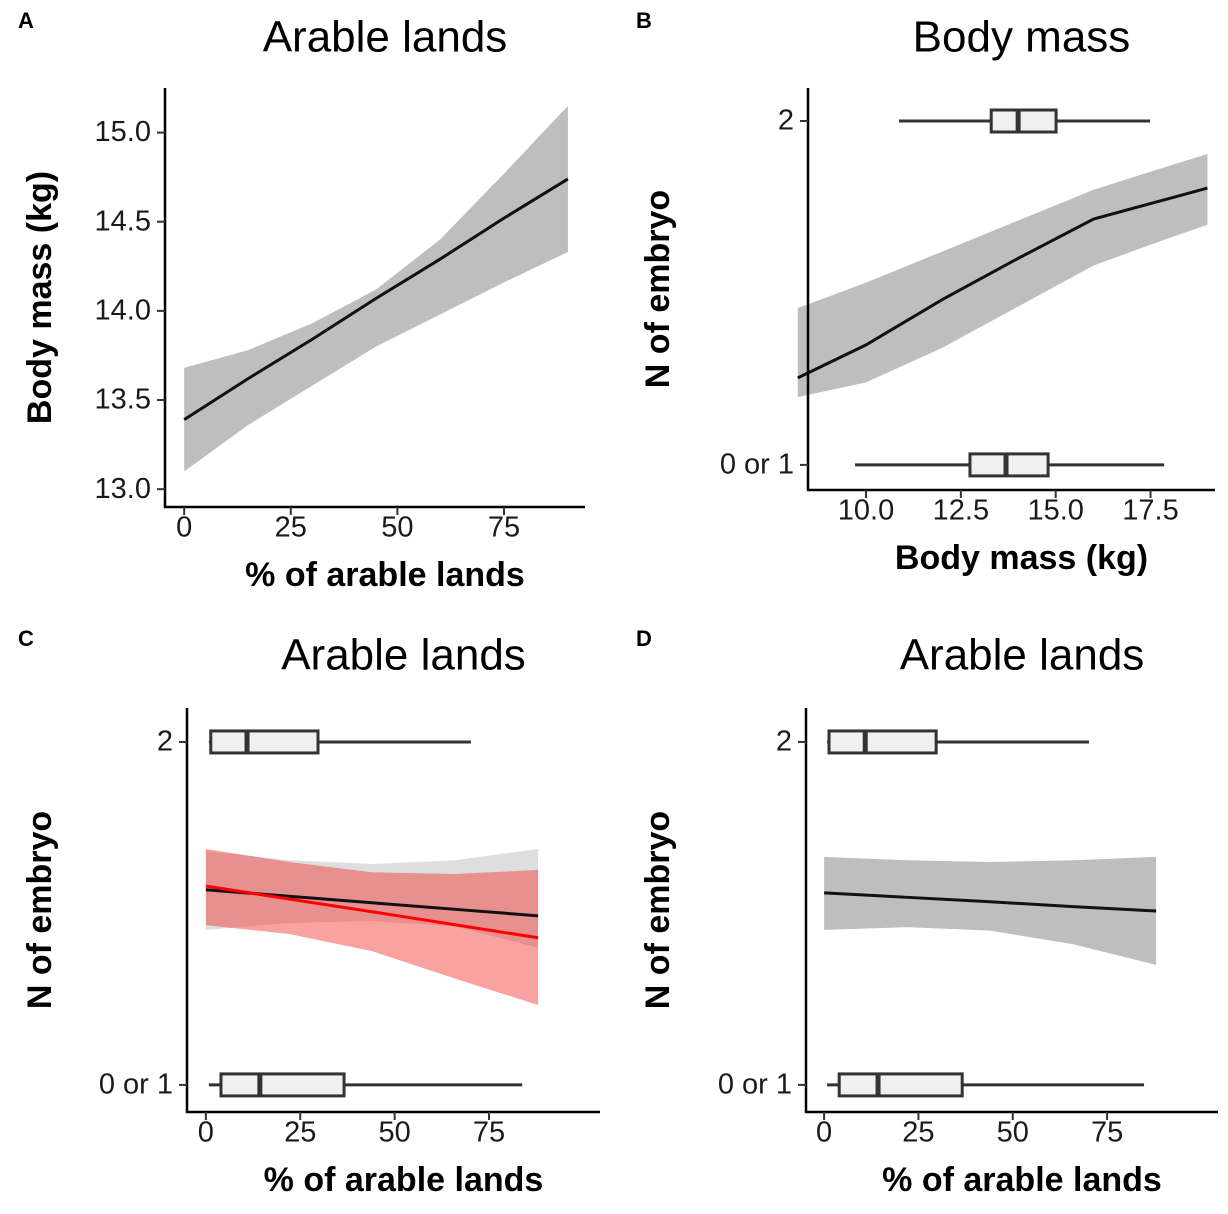 The image size is (1228, 1214). I want to click on panel-label: D, so click(644, 638).